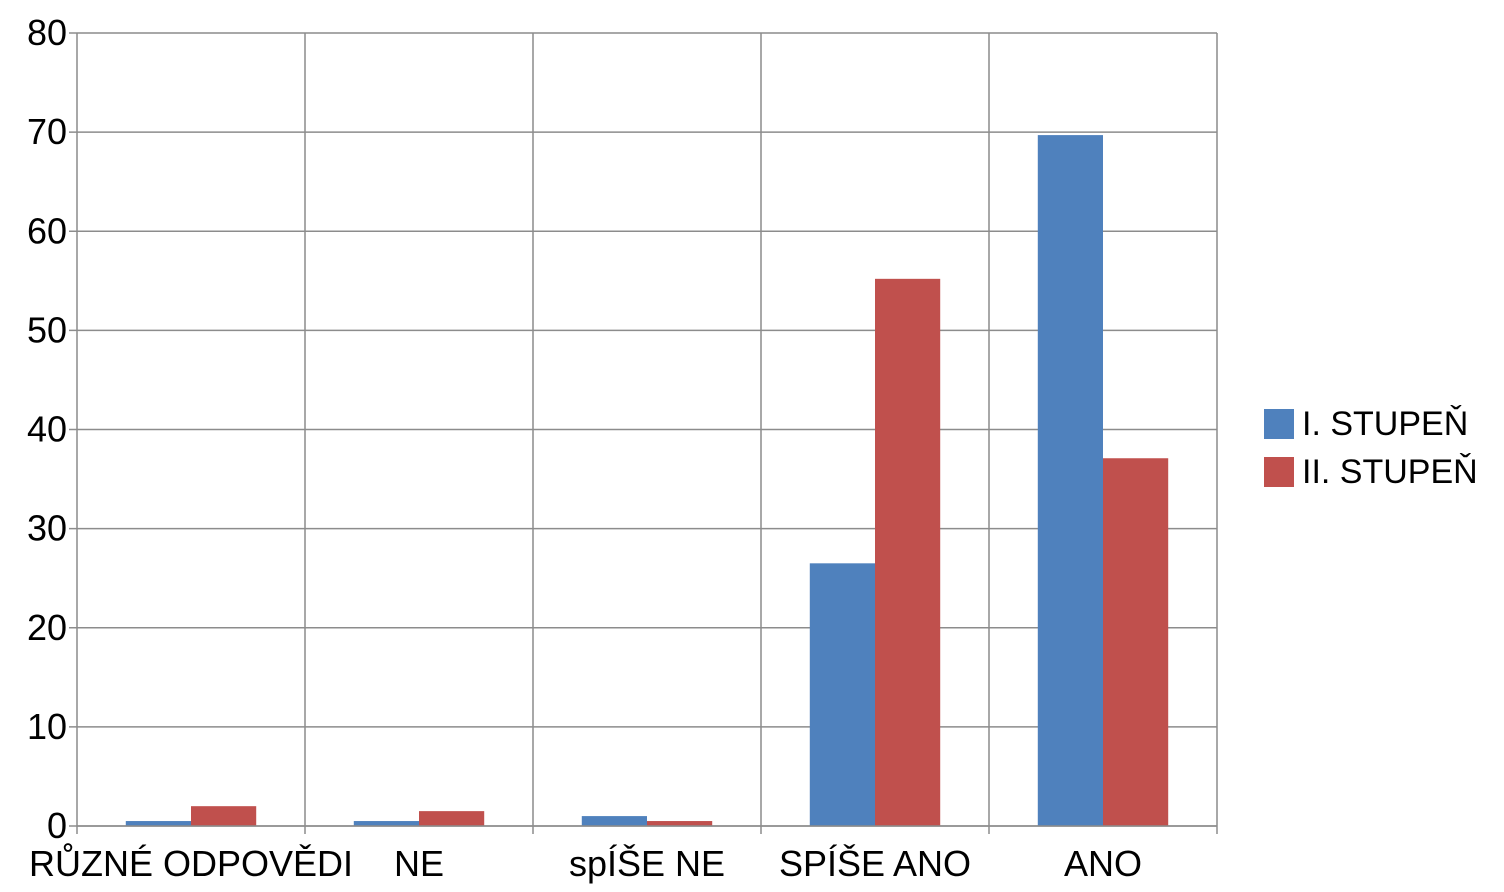  What do you see at coordinates (1390, 471) in the screenshot?
I see `legend-label-series-2: II. STUPEŇ` at bounding box center [1390, 471].